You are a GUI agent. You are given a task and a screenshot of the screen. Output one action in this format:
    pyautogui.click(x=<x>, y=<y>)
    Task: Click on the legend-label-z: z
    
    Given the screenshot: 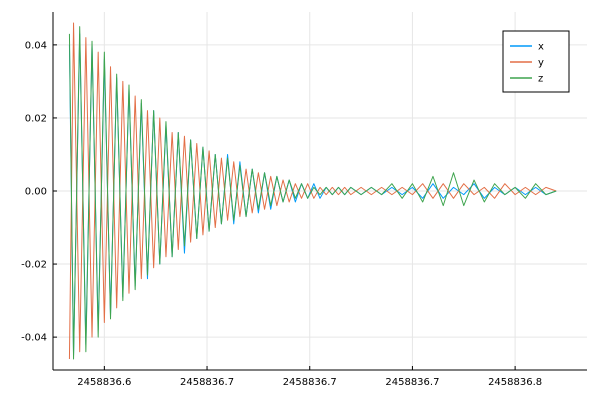 What is the action you would take?
    pyautogui.click(x=540, y=79)
    